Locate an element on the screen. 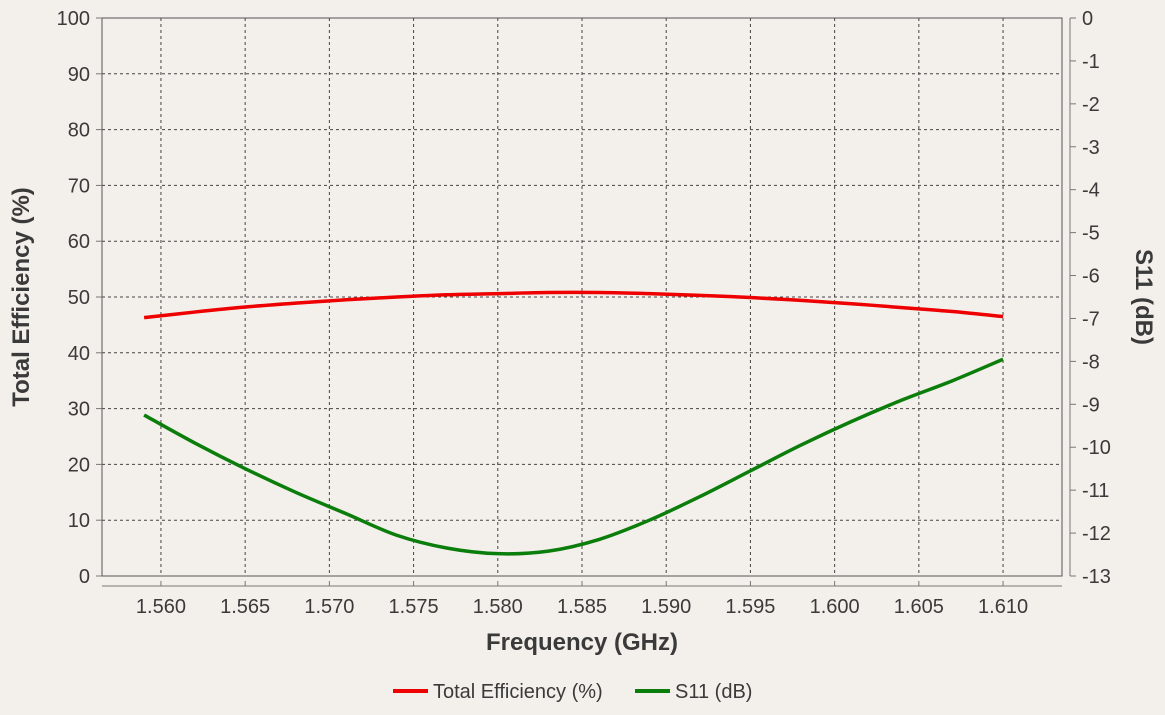  y-tick-label: 60 is located at coordinates (79, 242).